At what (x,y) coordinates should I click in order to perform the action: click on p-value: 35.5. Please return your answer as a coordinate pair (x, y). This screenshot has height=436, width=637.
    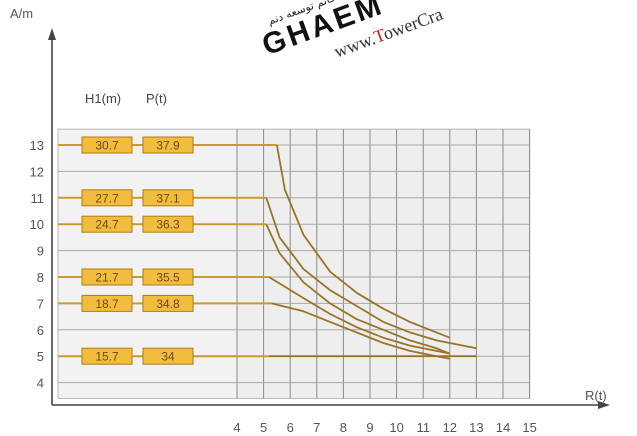
    Looking at the image, I should click on (168, 278).